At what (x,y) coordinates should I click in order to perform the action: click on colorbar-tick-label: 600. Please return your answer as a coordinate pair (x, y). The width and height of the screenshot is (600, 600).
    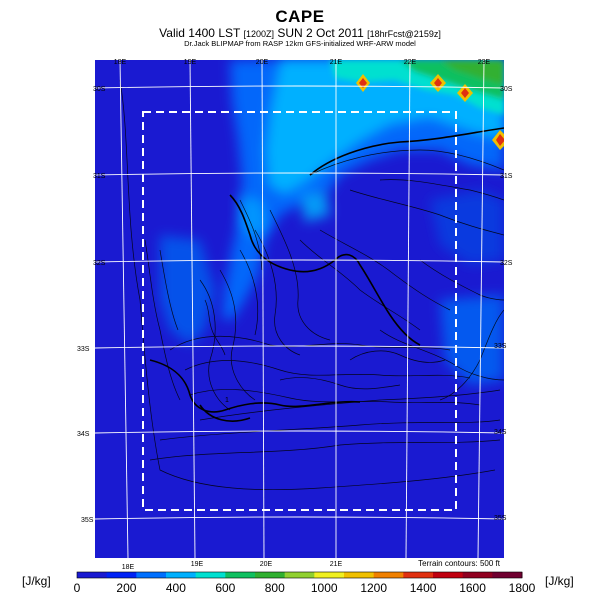
    Looking at the image, I should click on (225, 588).